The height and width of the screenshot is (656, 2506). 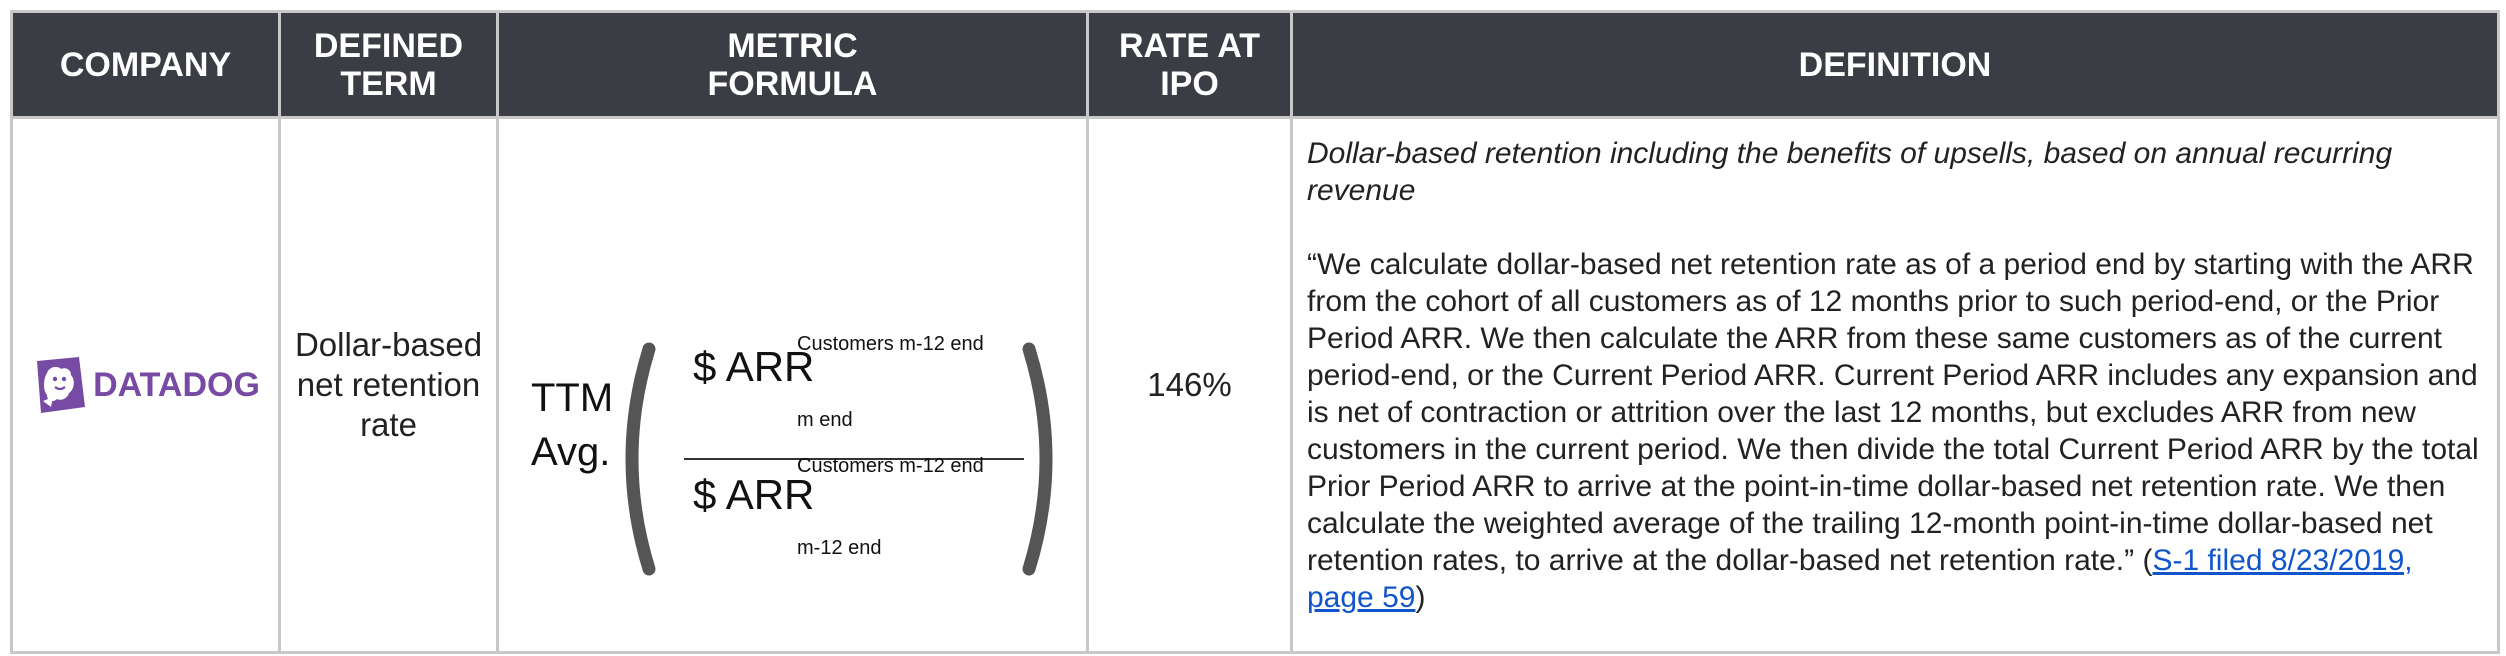 I want to click on company-cell: DATADOG, so click(x=145, y=385).